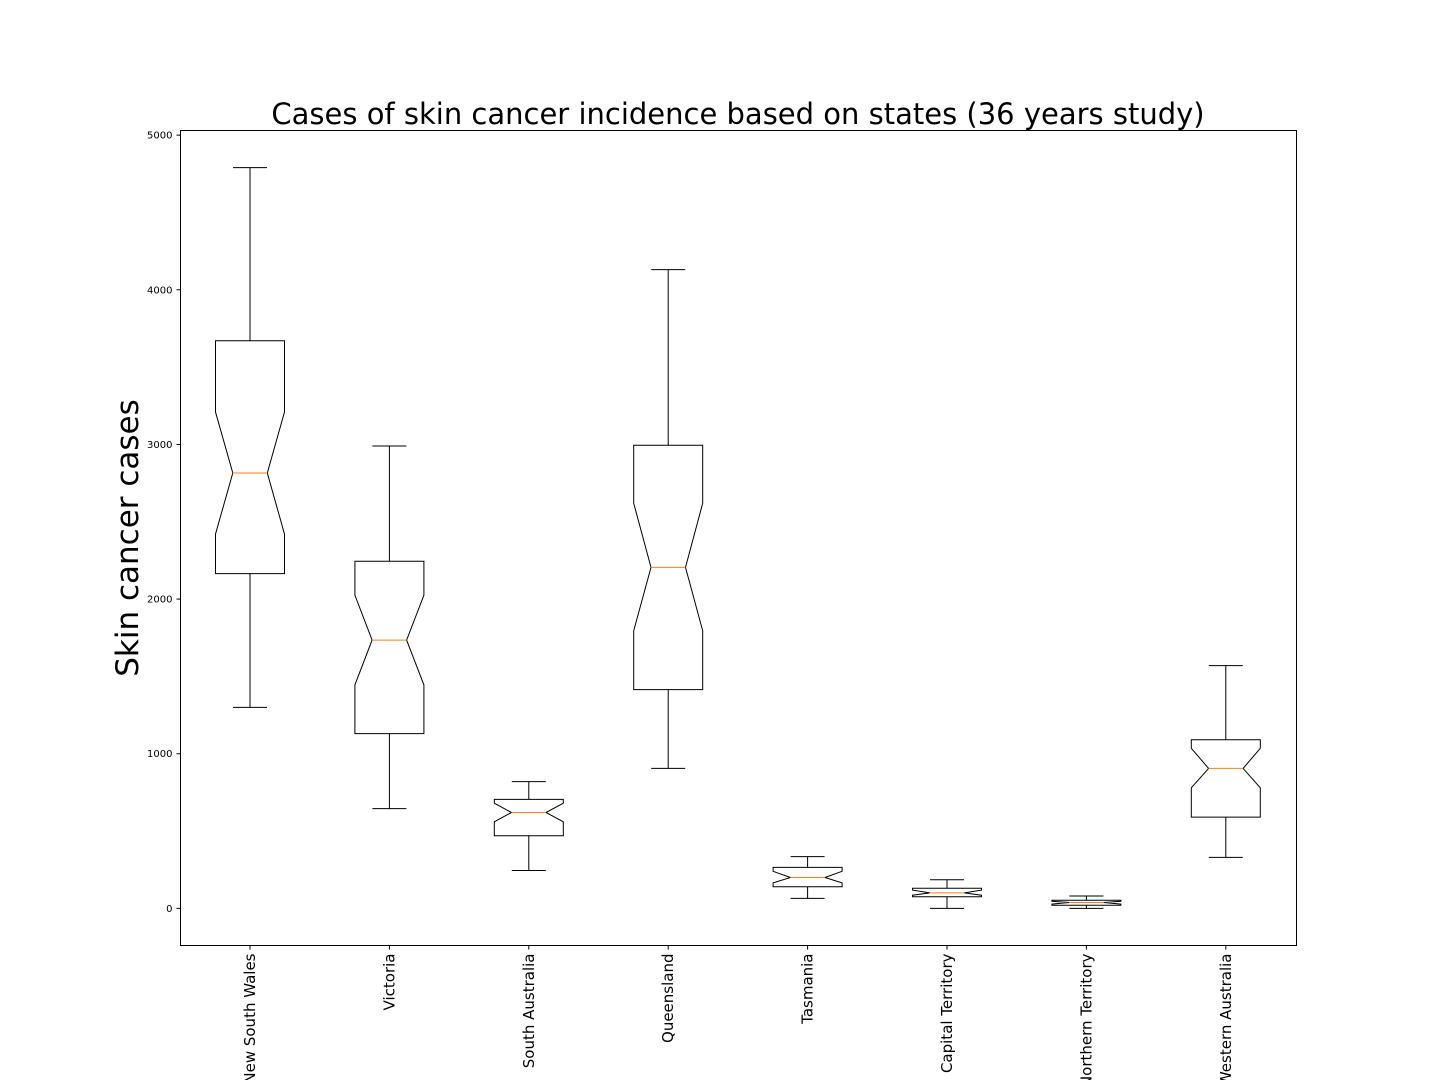  Describe the element at coordinates (668, 998) in the screenshot. I see `x-tick-label: Queensland` at that location.